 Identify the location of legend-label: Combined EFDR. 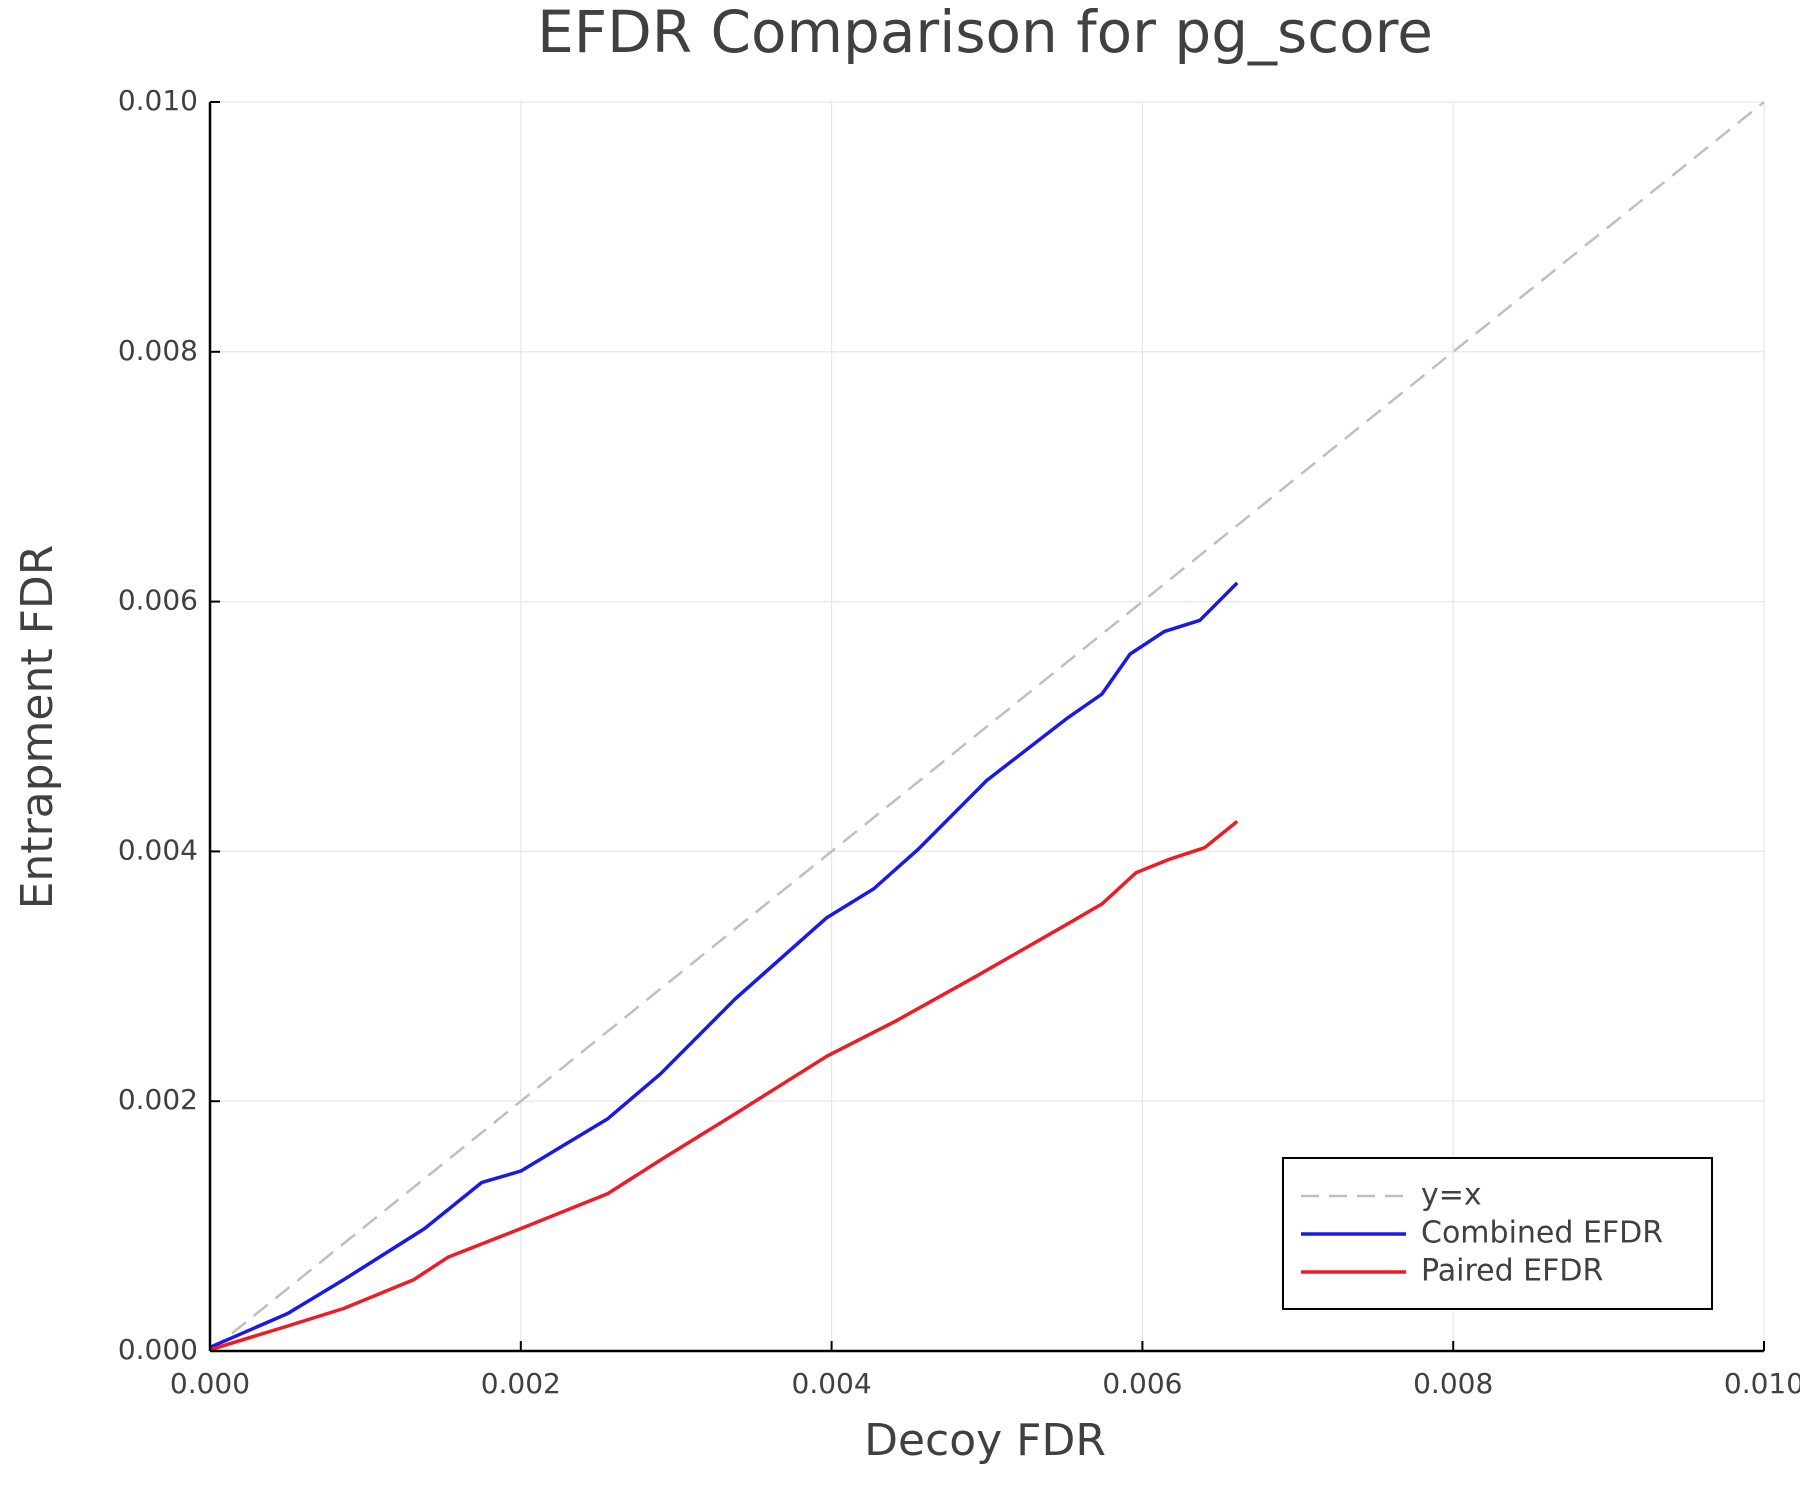
(1542, 1233).